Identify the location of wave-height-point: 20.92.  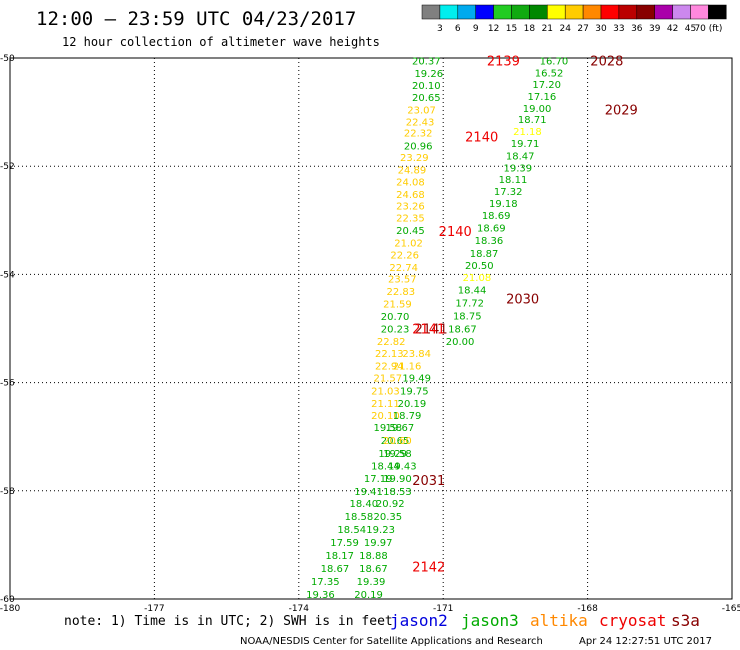
(390, 504).